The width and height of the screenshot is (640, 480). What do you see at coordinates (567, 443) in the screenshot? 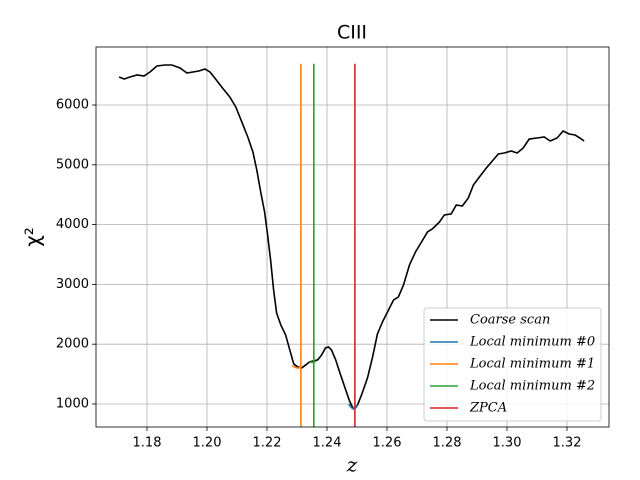
I see `x-tick-label: 1.32` at bounding box center [567, 443].